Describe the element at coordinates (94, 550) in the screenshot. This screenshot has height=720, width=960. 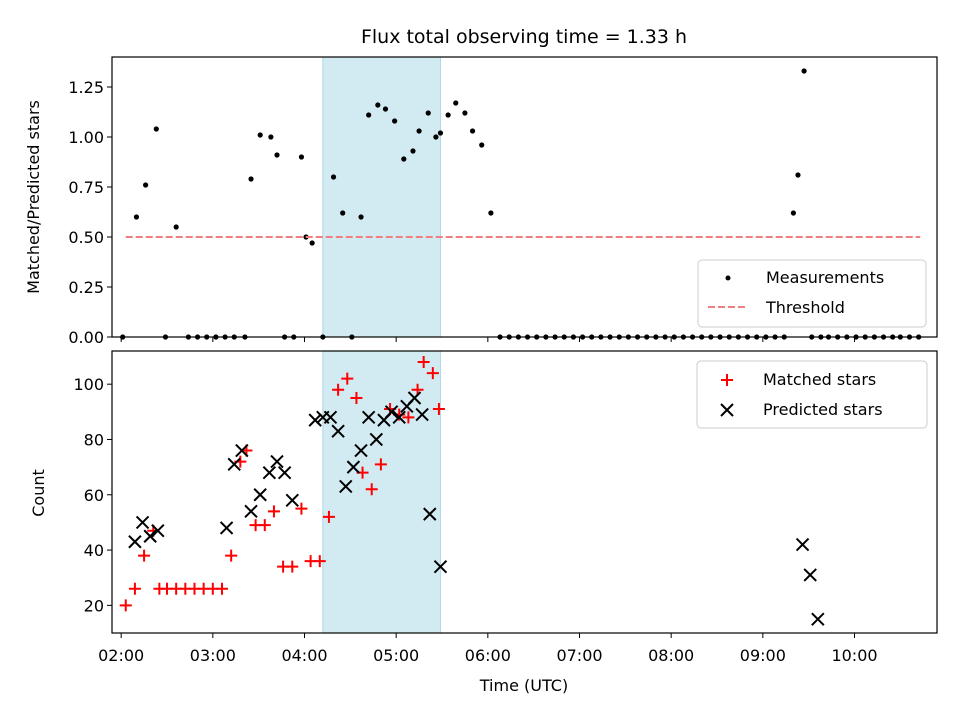
I see `y-tick-label: 40` at that location.